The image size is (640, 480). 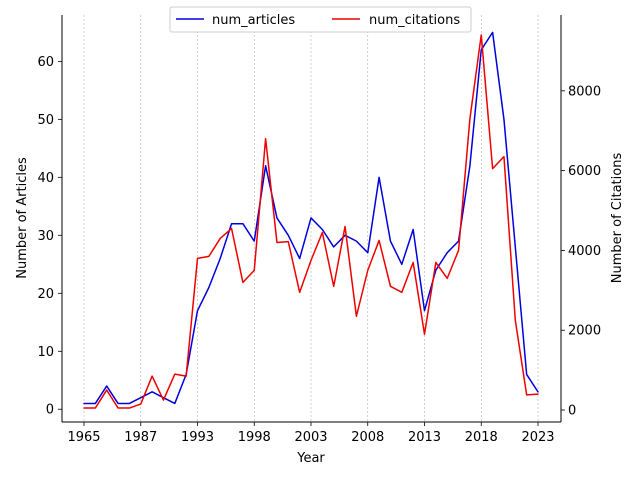 I want to click on legend-label-num-citations: num_citations, so click(x=414, y=20).